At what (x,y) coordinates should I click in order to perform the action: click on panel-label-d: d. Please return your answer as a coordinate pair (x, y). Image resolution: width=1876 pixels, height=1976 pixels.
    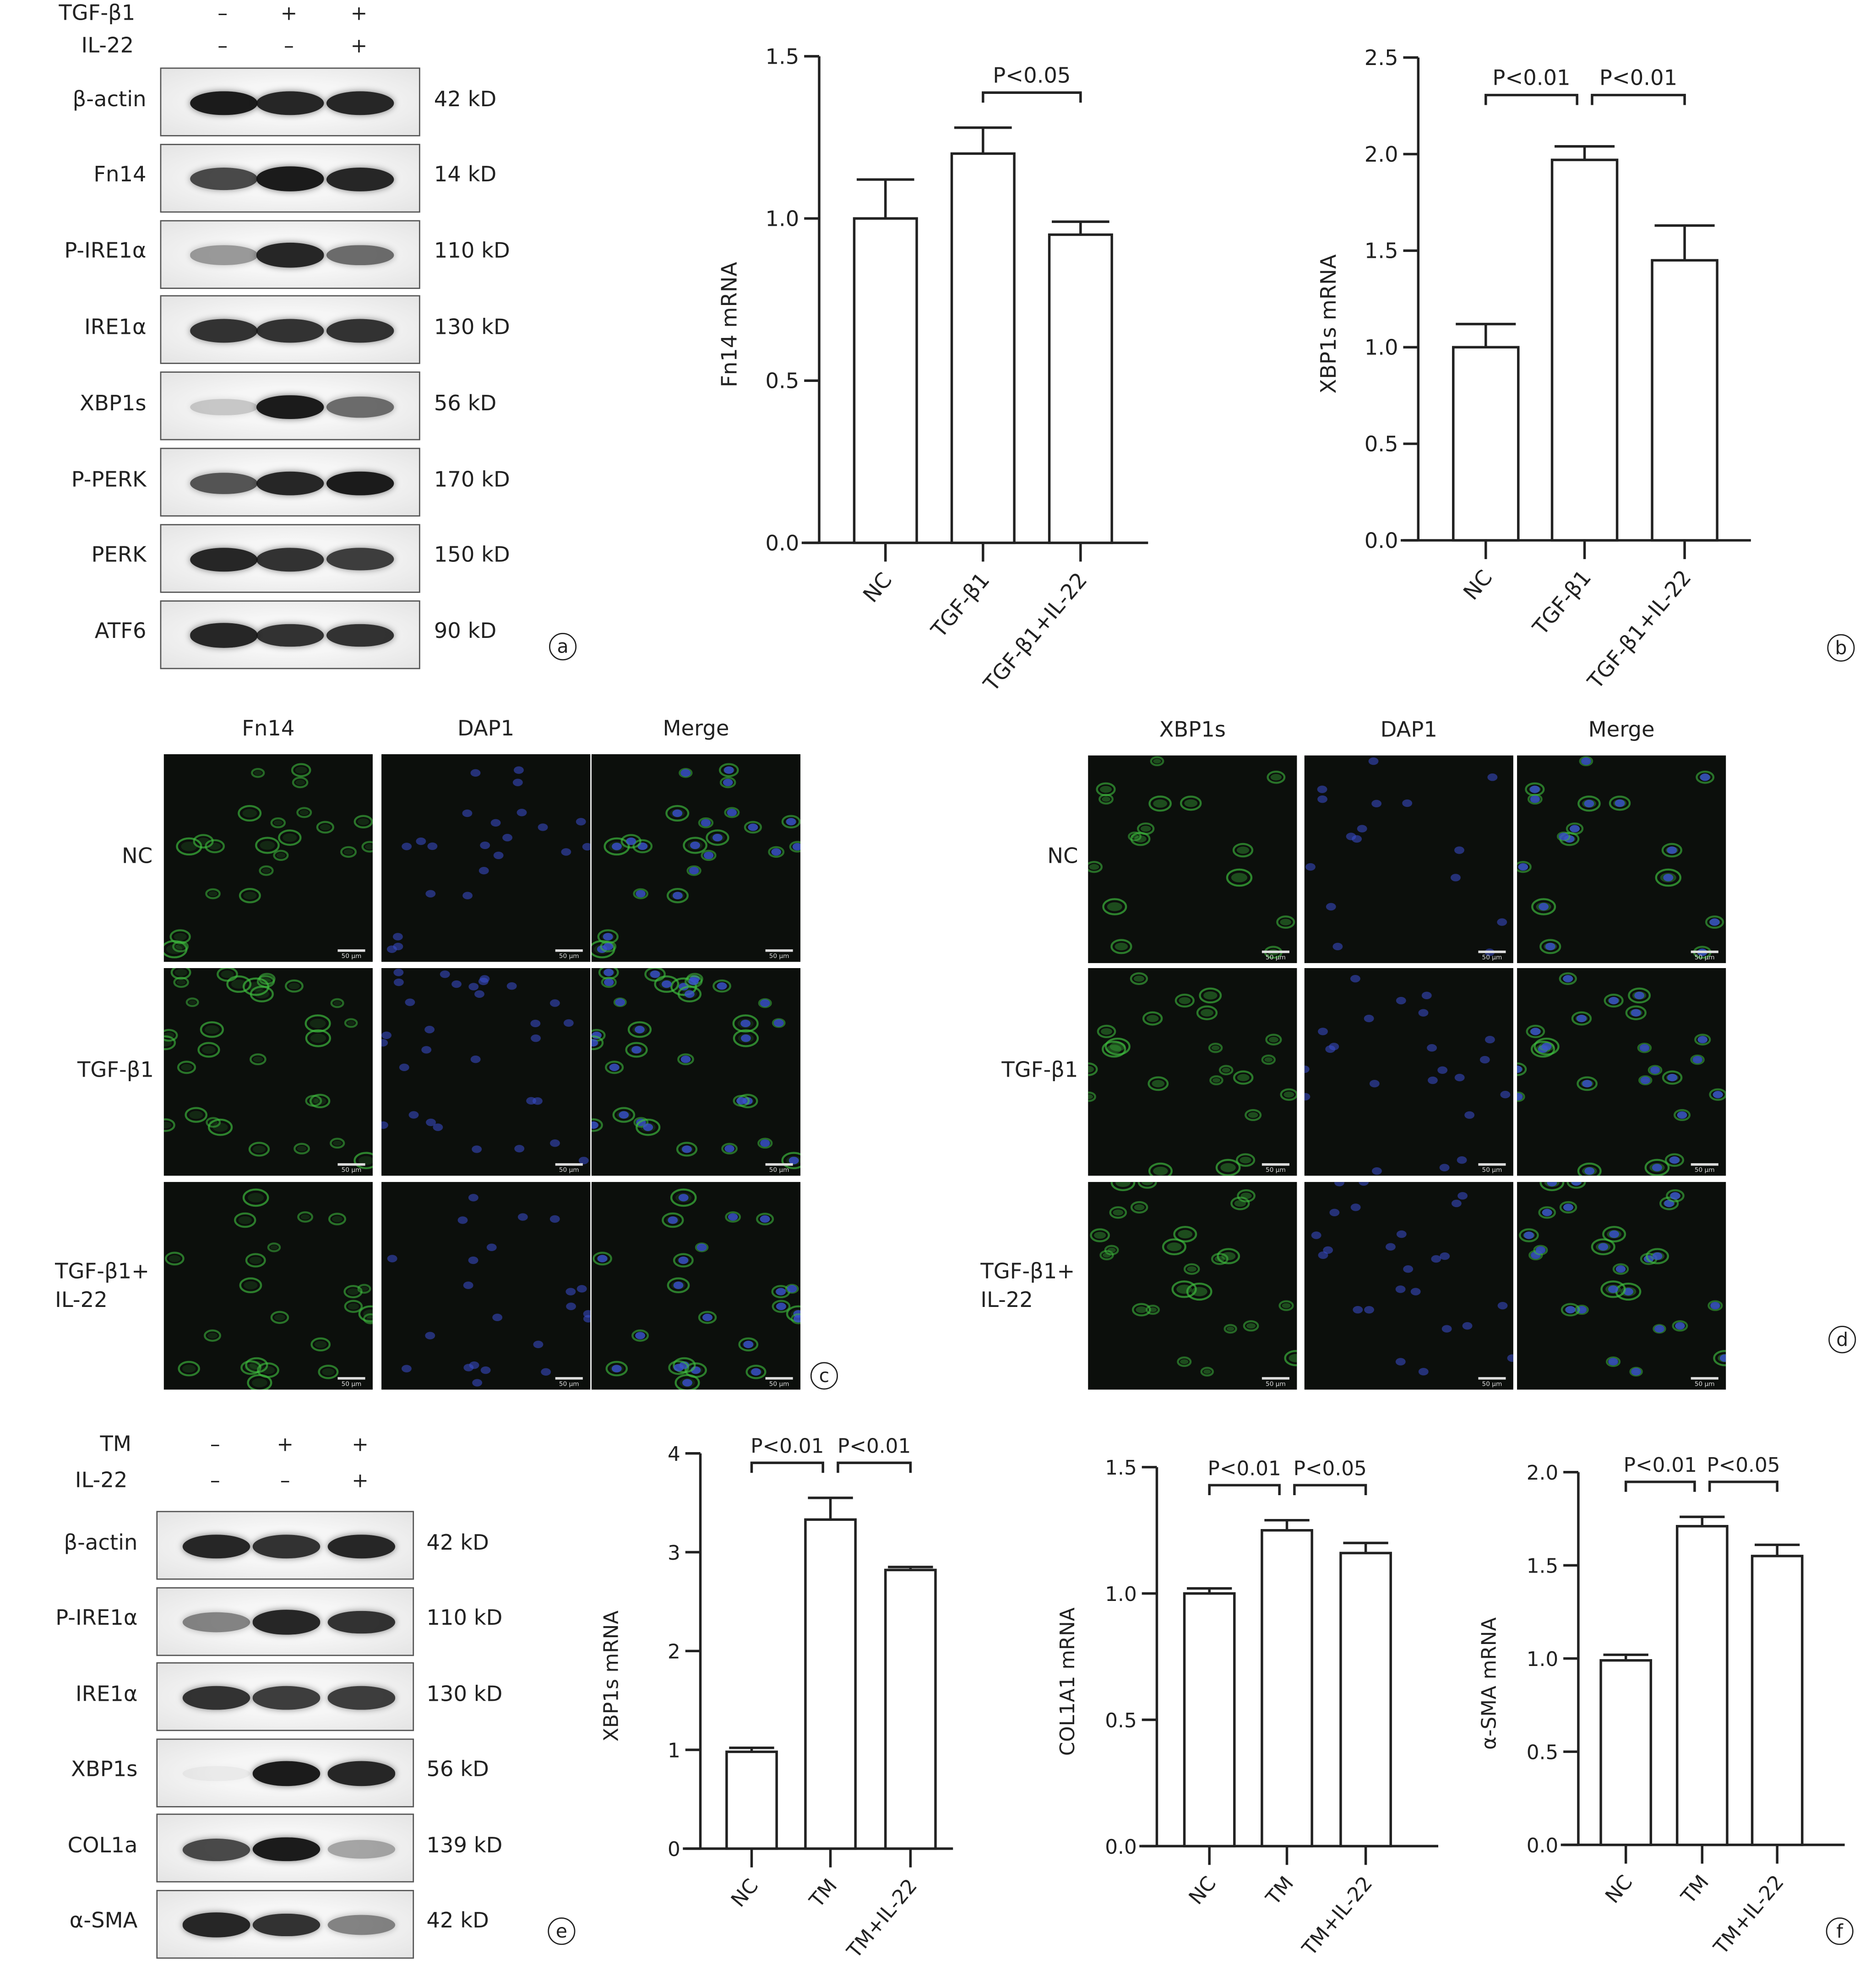
    Looking at the image, I should click on (1842, 1340).